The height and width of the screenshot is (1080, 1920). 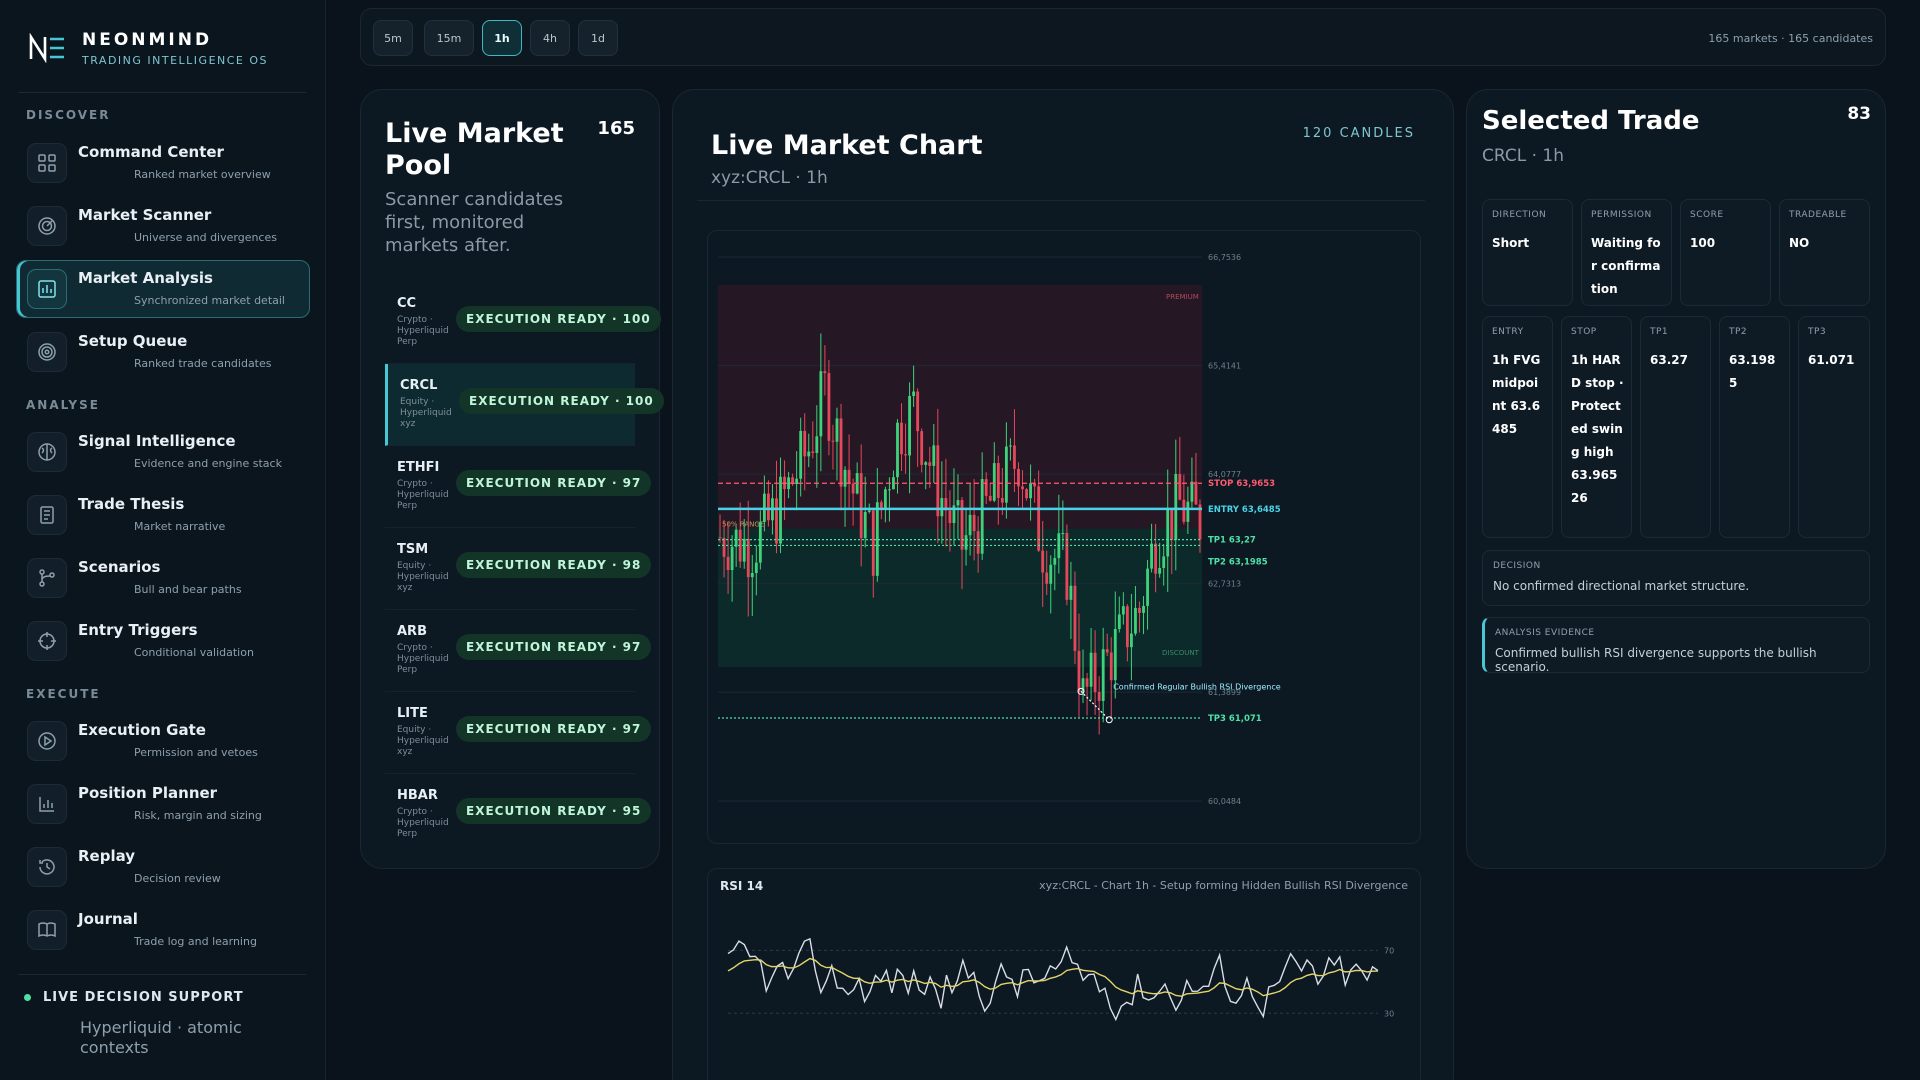 What do you see at coordinates (426, 413) in the screenshot?
I see `pool-meta: Equity · Hyperliquid xyz` at bounding box center [426, 413].